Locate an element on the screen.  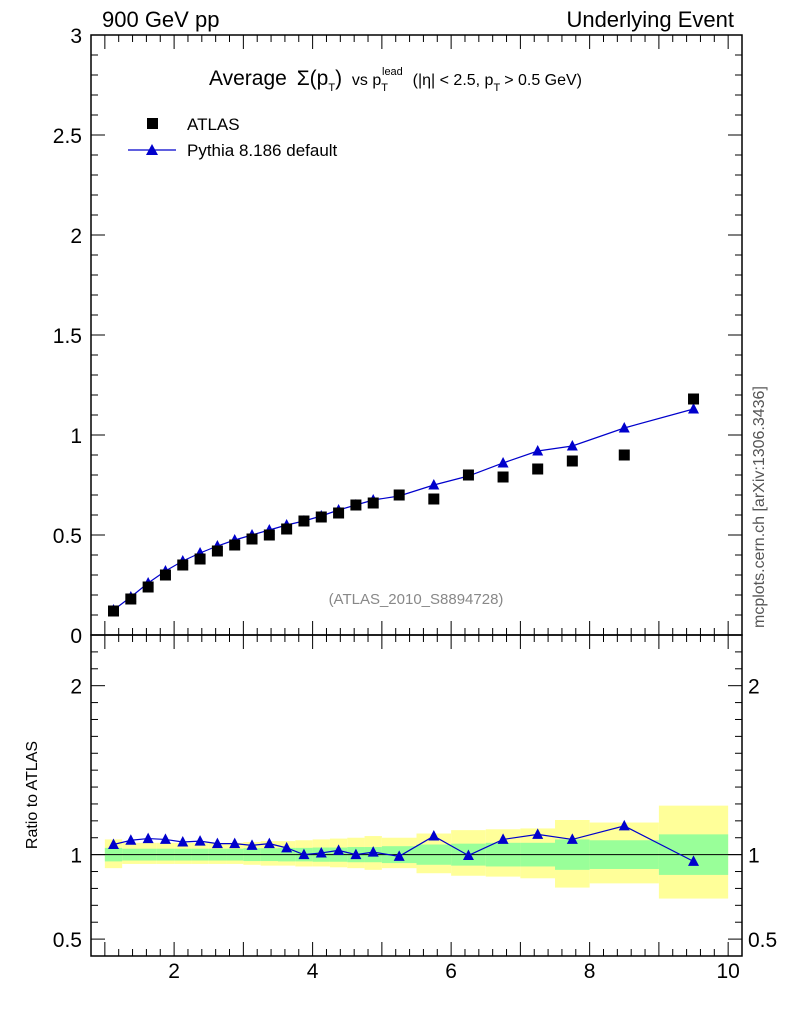
x-tick-label: 10 is located at coordinates (727, 971).